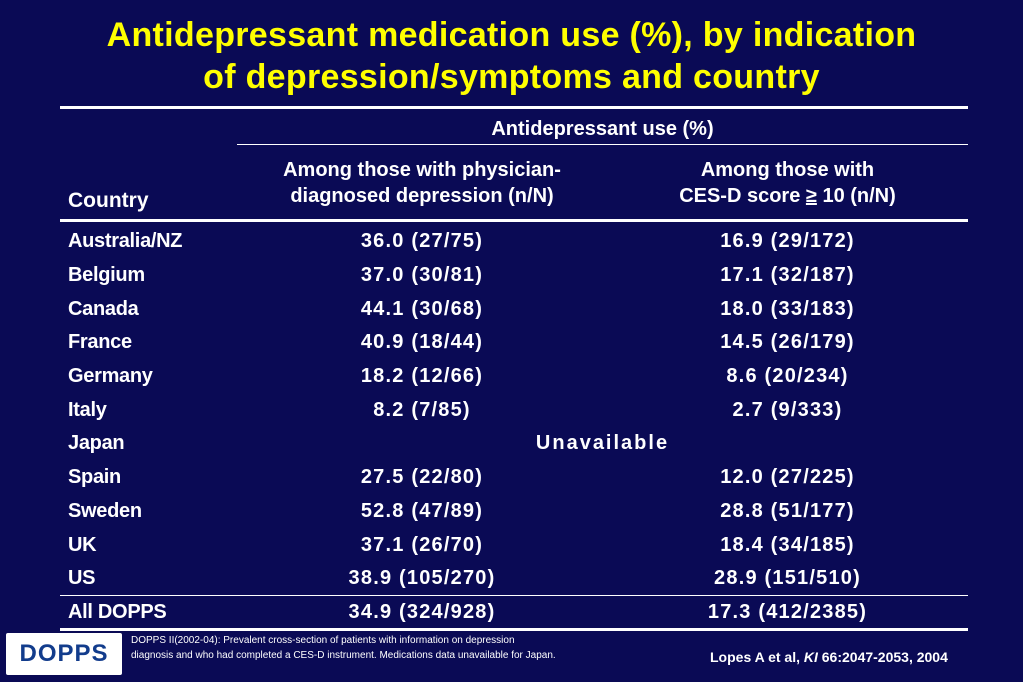 This screenshot has width=1023, height=682. Describe the element at coordinates (514, 578) in the screenshot. I see `table-row: US 38.9 (105/270) 28.9 (151/510)` at that location.